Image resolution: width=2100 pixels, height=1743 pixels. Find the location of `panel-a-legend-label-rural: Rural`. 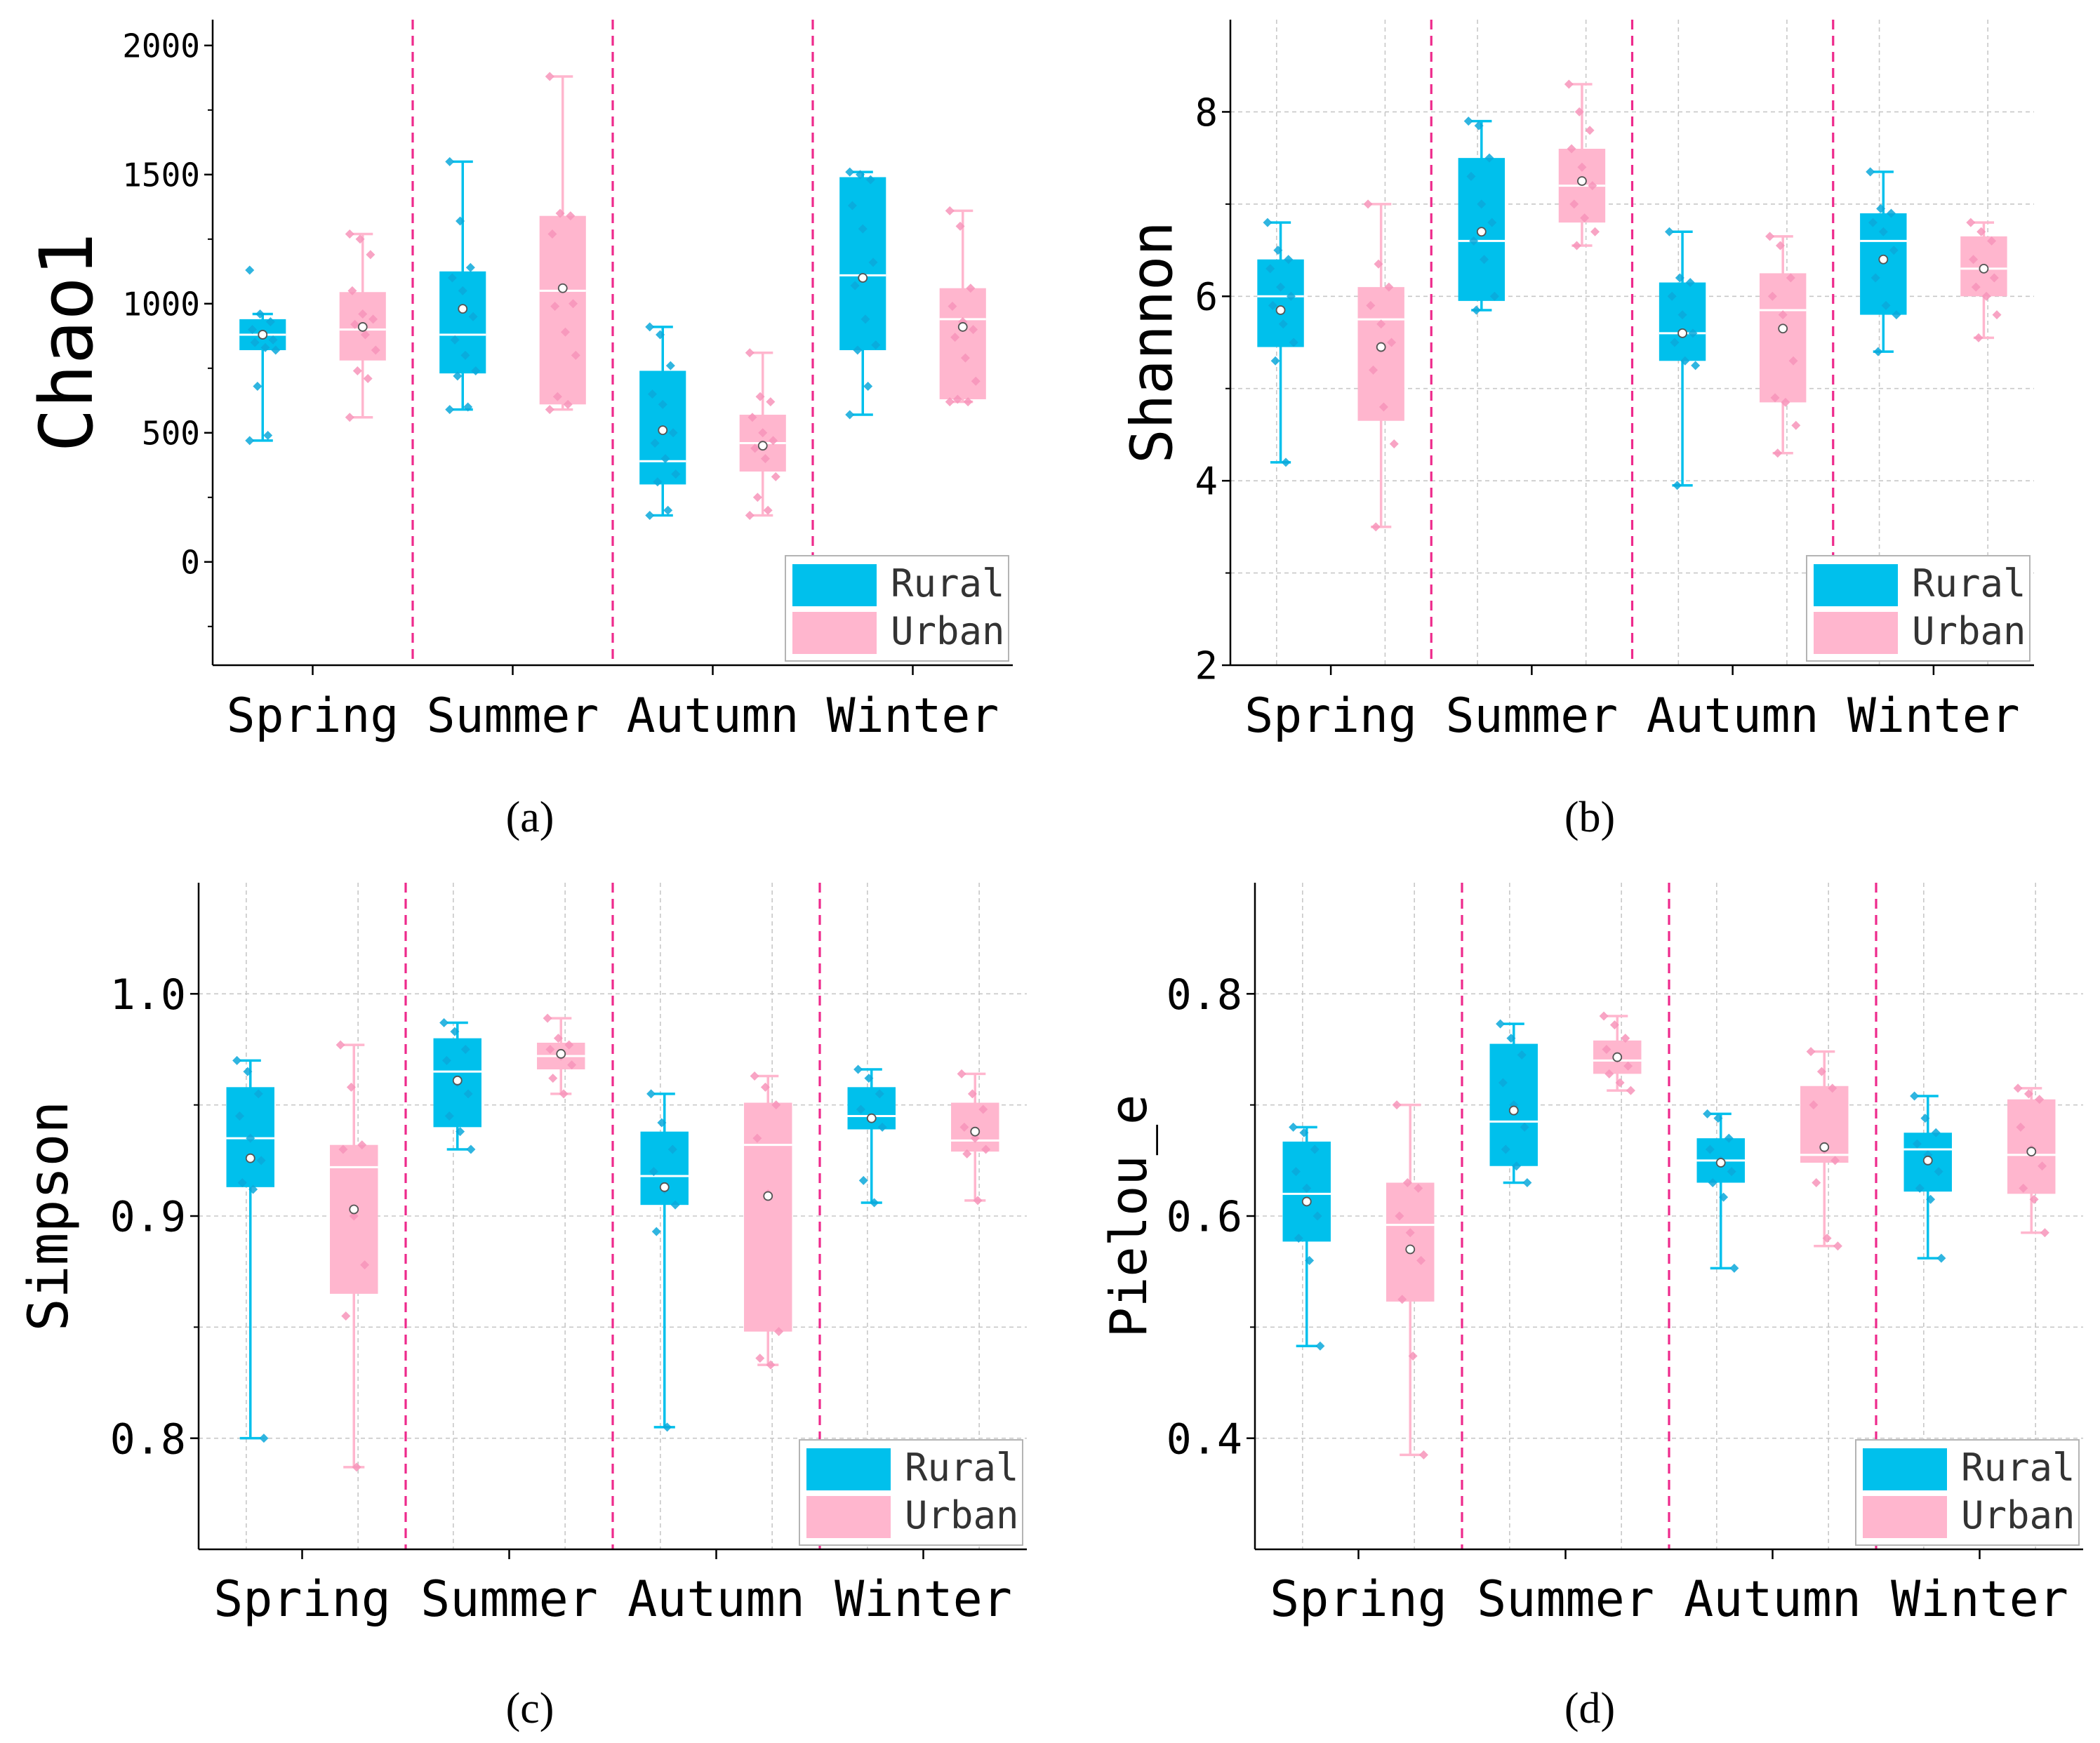

panel-a-legend-label-rural: Rural is located at coordinates (948, 583).